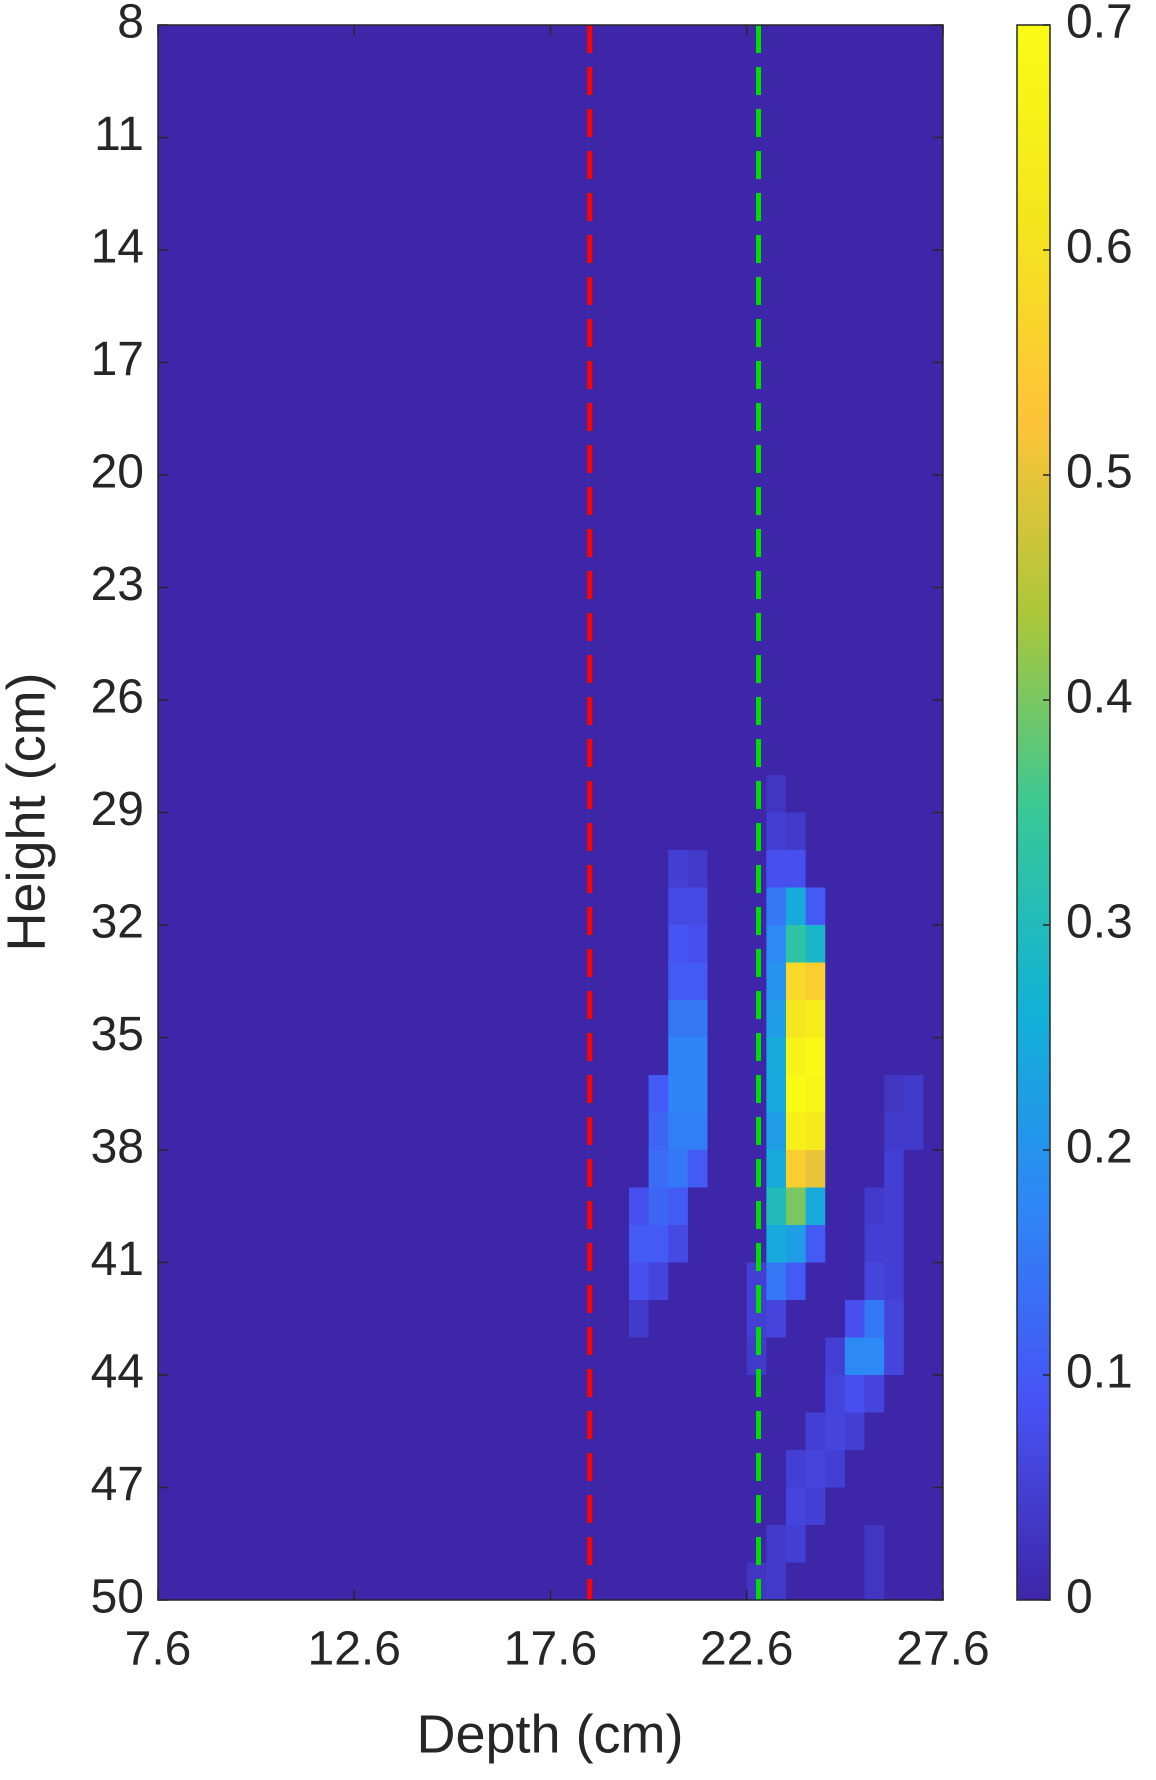  What do you see at coordinates (1033, 812) in the screenshot?
I see `colorbar` at bounding box center [1033, 812].